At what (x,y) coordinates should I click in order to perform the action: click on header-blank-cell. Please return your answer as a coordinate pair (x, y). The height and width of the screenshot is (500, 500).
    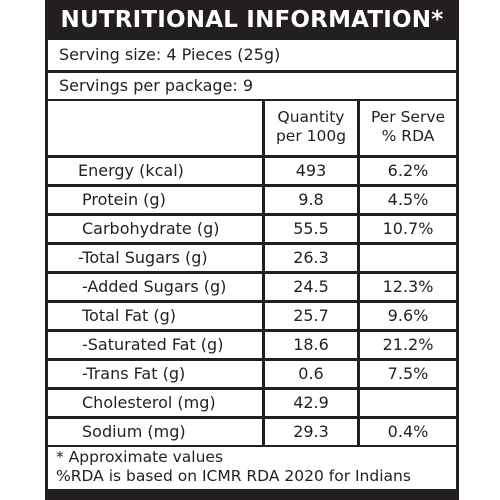
    Looking at the image, I should click on (155, 128).